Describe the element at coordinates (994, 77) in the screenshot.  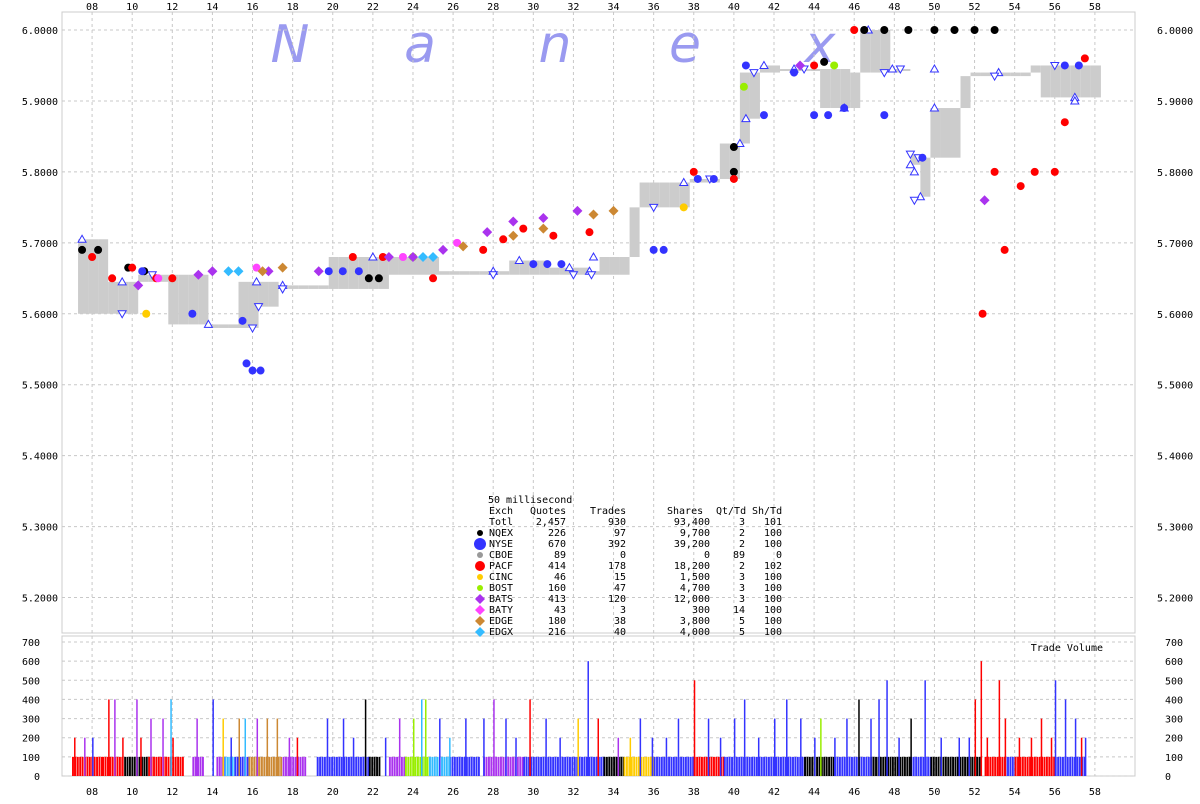
I see `bid-quote-marker` at that location.